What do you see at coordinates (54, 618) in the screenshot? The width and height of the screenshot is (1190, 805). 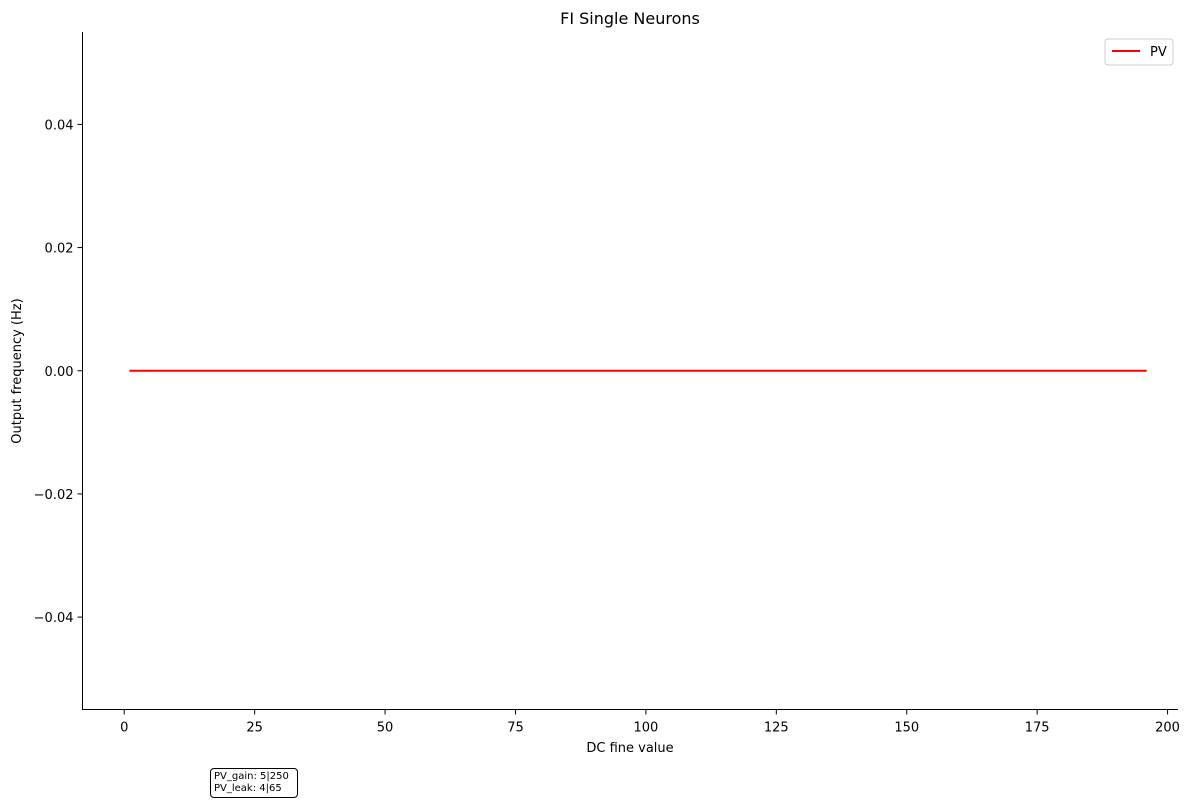 I see `y-tick-label: −0.04` at bounding box center [54, 618].